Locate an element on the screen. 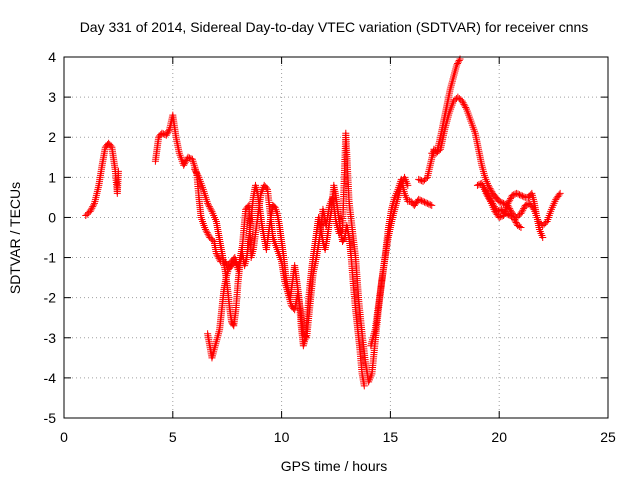 This screenshot has height=480, width=640. y-tick-label: -5 is located at coordinates (50, 418).